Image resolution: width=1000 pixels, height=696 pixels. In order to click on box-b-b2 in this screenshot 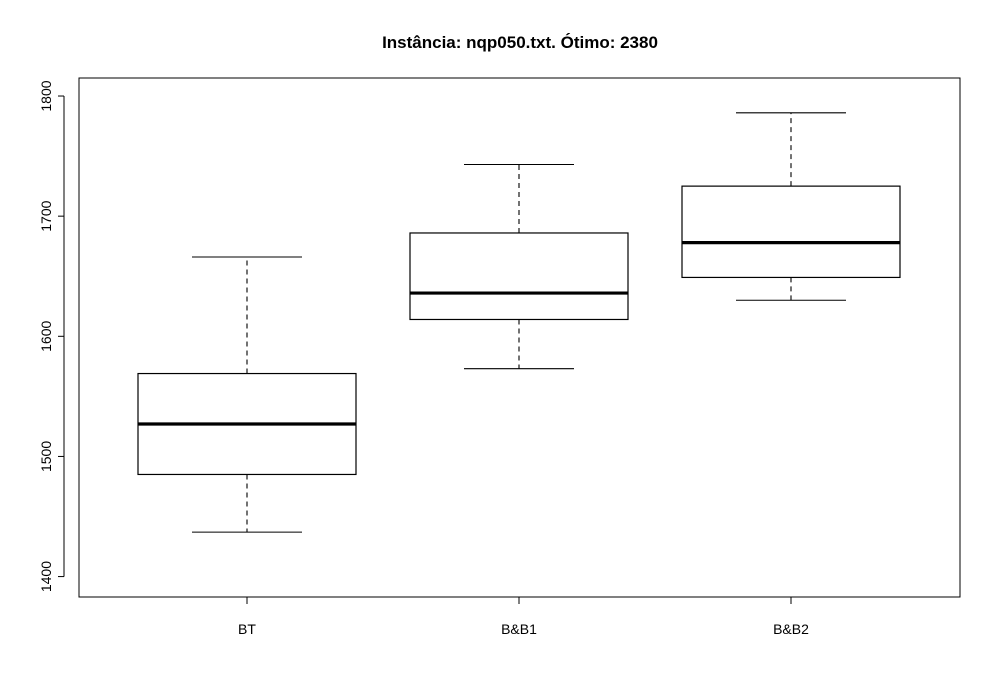, I will do `click(791, 206)`.